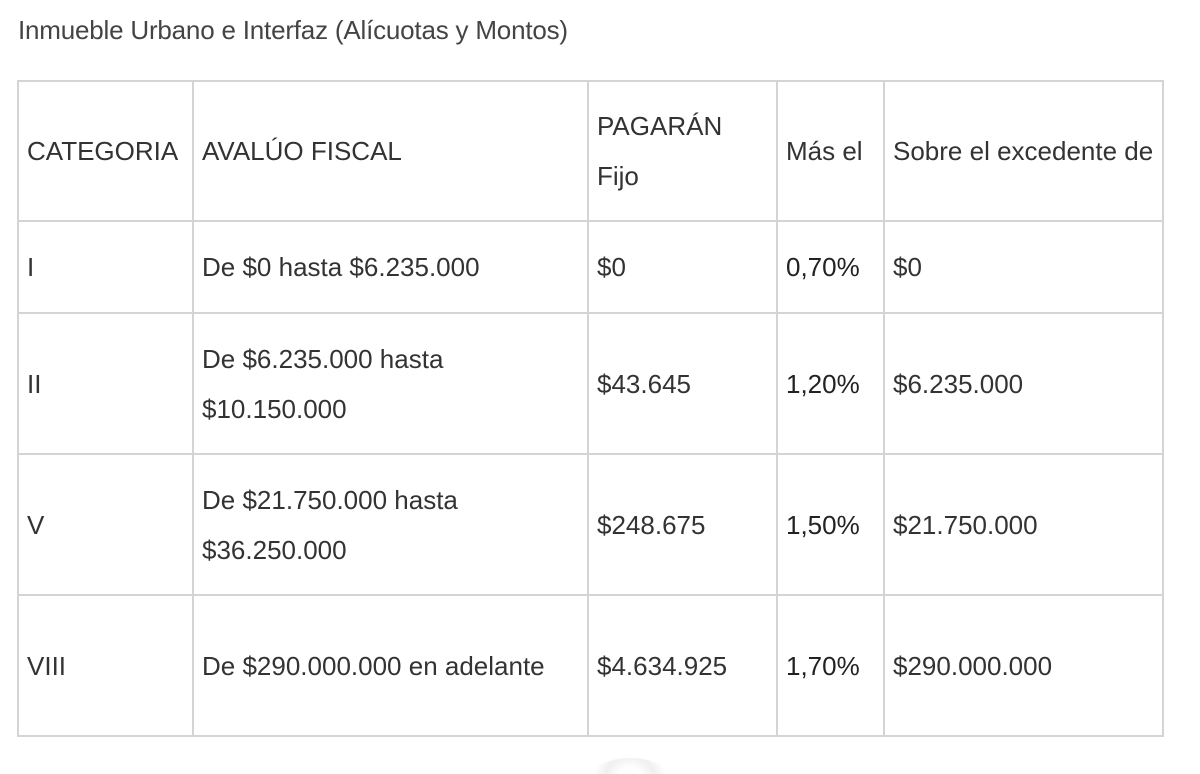 The width and height of the screenshot is (1200, 774). I want to click on header-categoria: CATEGORIA, so click(105, 151).